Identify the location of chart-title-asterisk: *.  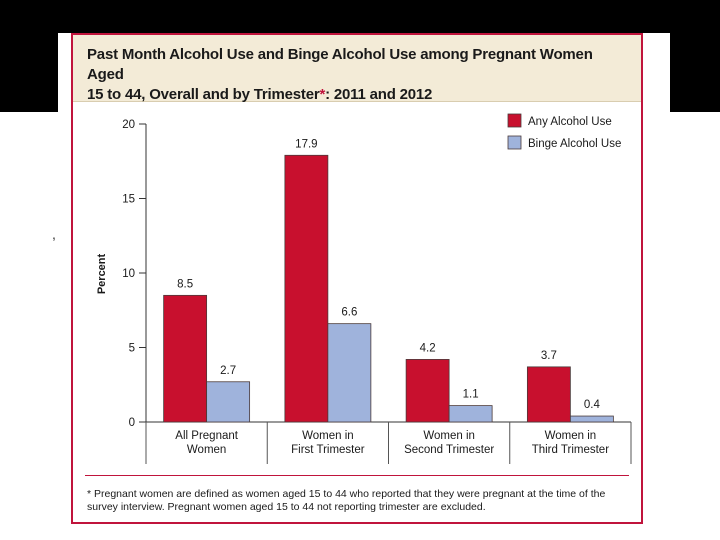
(322, 94).